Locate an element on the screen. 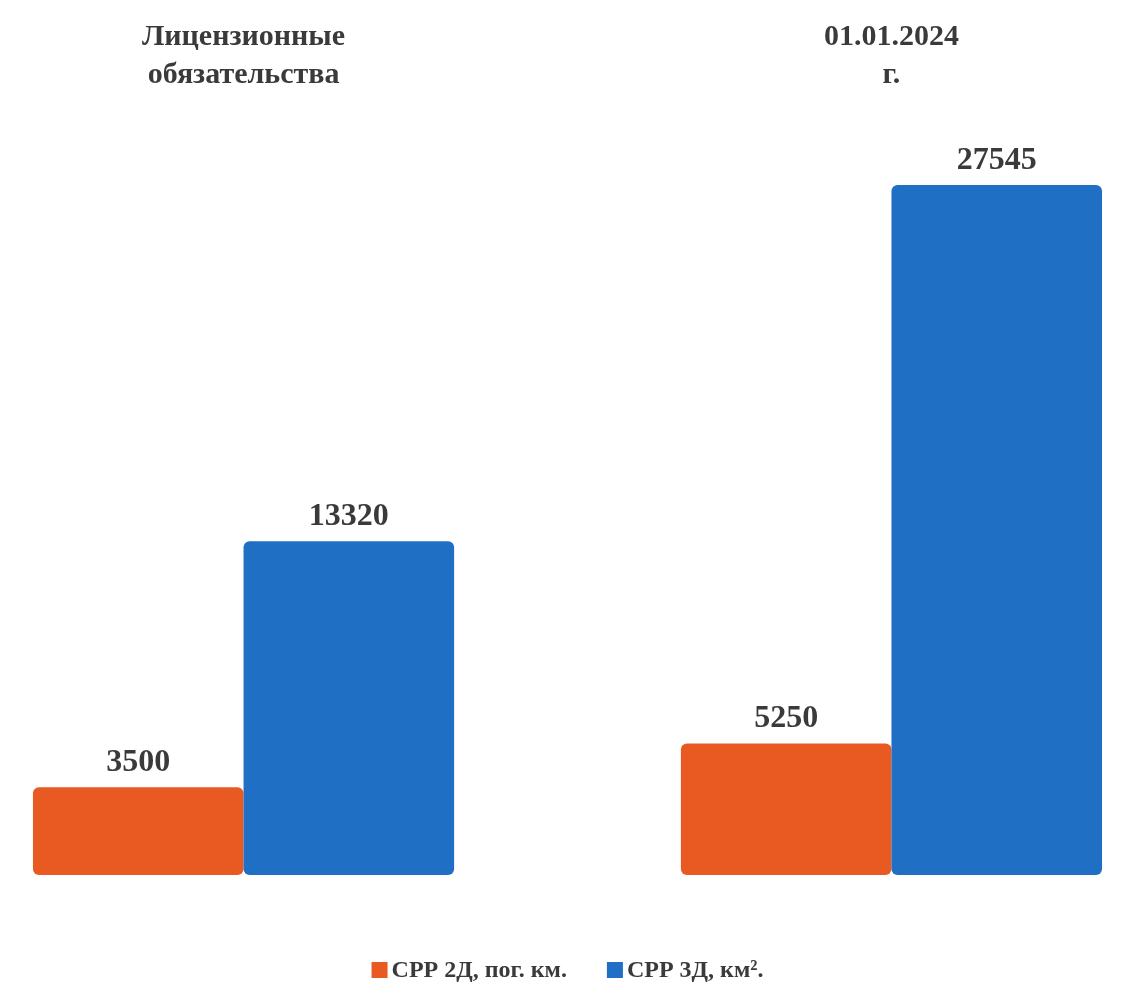 The image size is (1135, 1003). x-tick-label: Лицензионные обязательства is located at coordinates (243, 53).